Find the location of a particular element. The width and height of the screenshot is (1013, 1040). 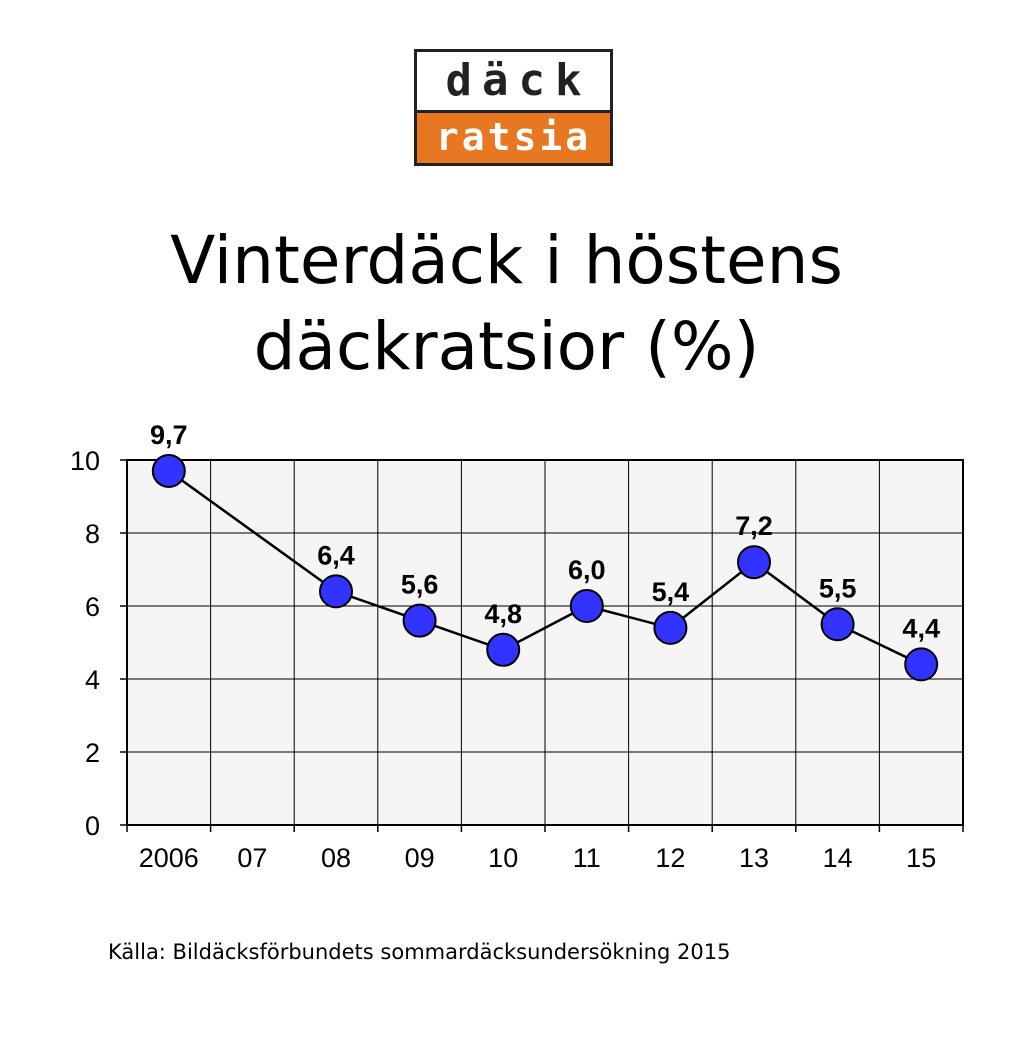

data-label: 9,7 is located at coordinates (169, 435).